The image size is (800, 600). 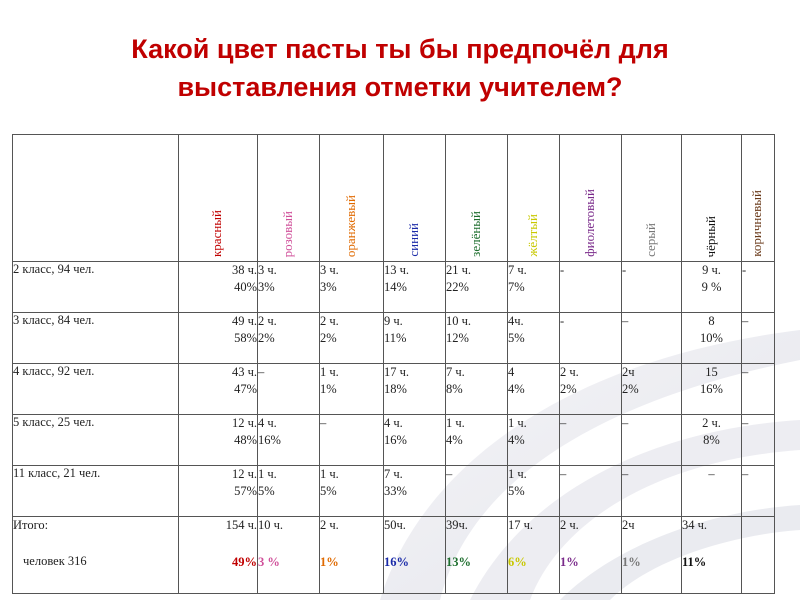 I want to click on row-label: 4 класс, 92 чел., so click(x=95, y=389).